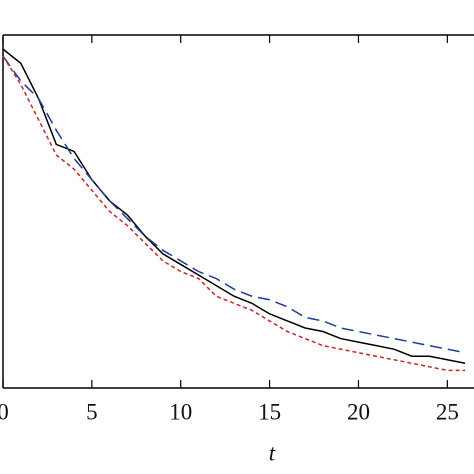  What do you see at coordinates (4, 411) in the screenshot?
I see `x-tick-label: 0` at bounding box center [4, 411].